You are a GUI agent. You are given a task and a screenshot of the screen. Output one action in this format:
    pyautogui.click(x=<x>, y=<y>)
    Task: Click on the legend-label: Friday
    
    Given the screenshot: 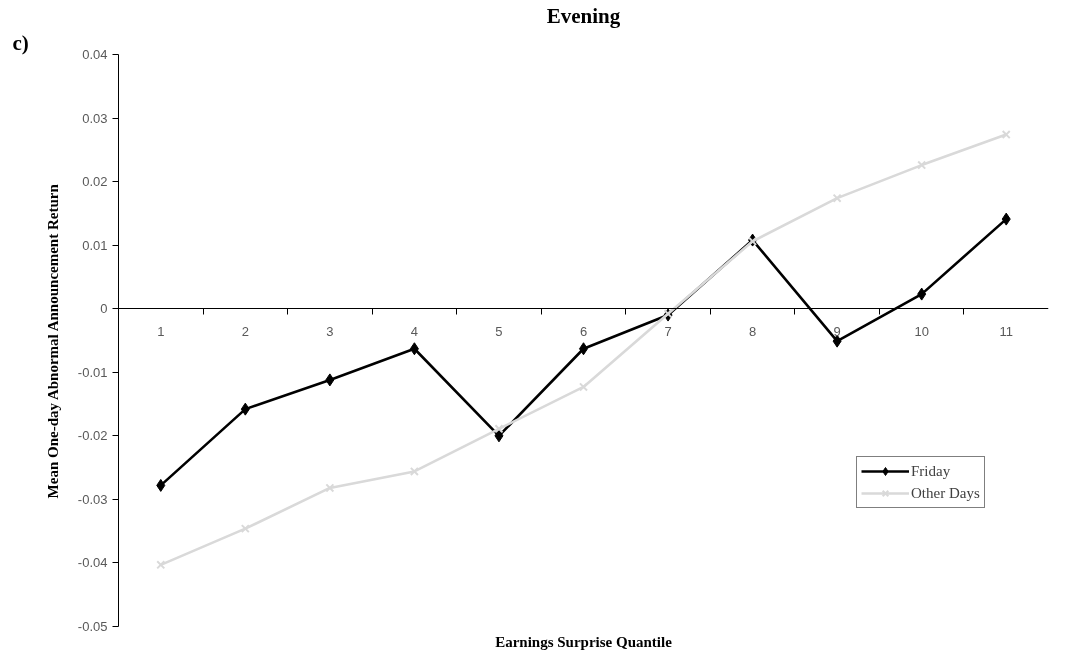 What is the action you would take?
    pyautogui.click(x=931, y=471)
    